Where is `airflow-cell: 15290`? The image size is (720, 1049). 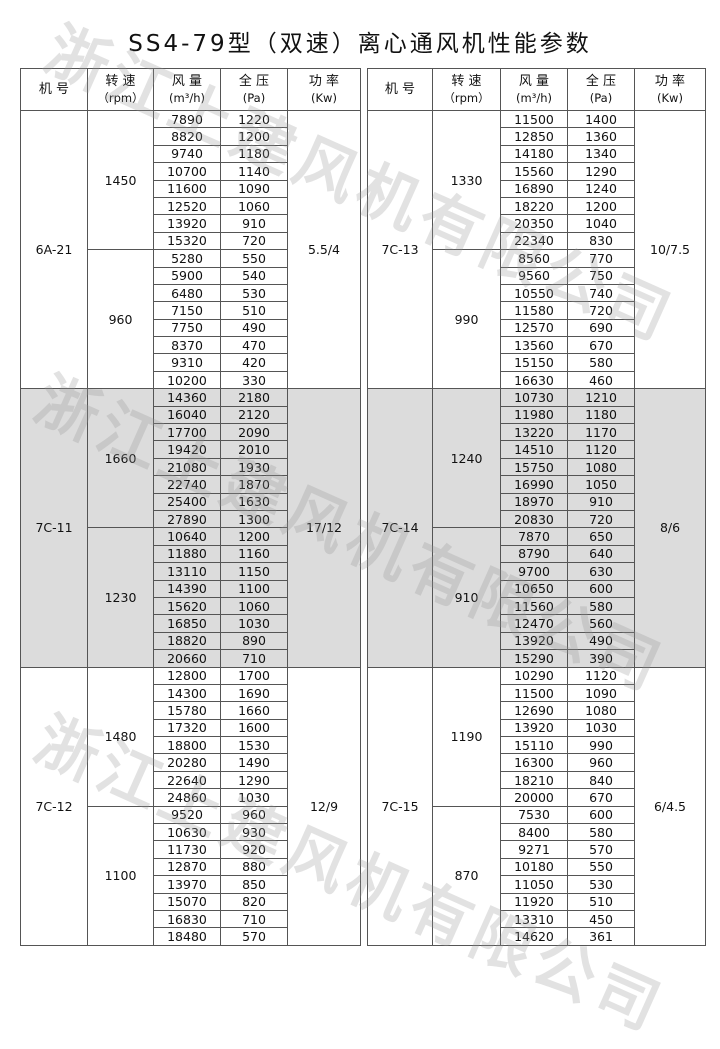
airflow-cell: 15290 is located at coordinates (534, 658).